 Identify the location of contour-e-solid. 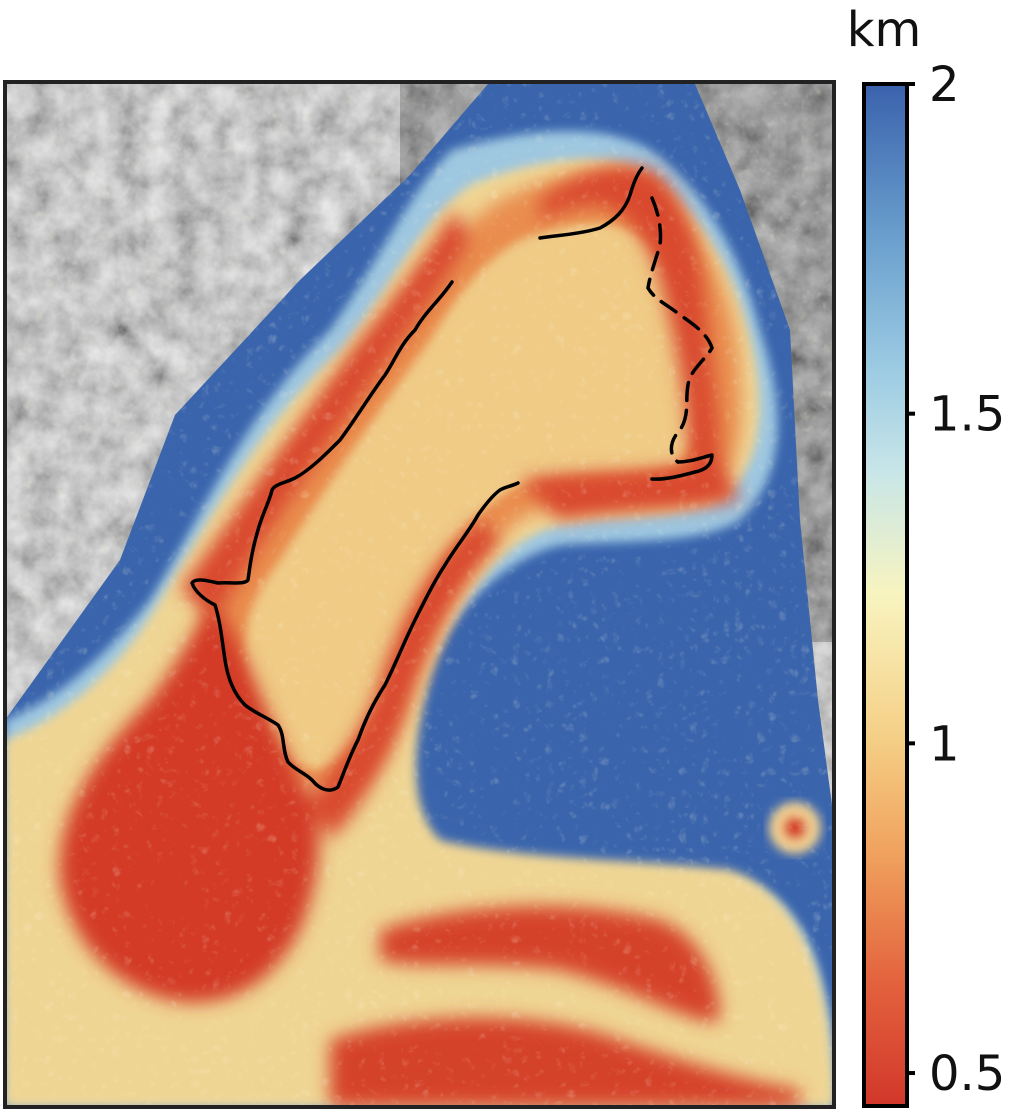
(682, 467).